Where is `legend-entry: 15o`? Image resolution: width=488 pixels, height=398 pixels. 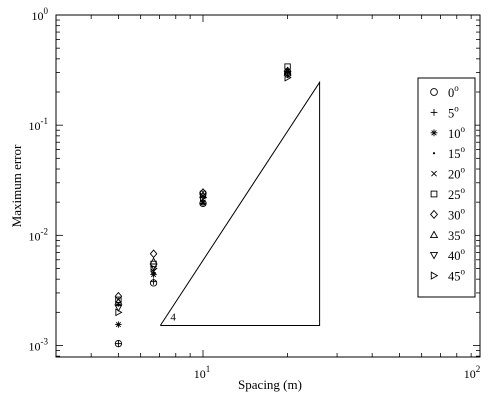
legend-entry: 15o is located at coordinates (457, 152).